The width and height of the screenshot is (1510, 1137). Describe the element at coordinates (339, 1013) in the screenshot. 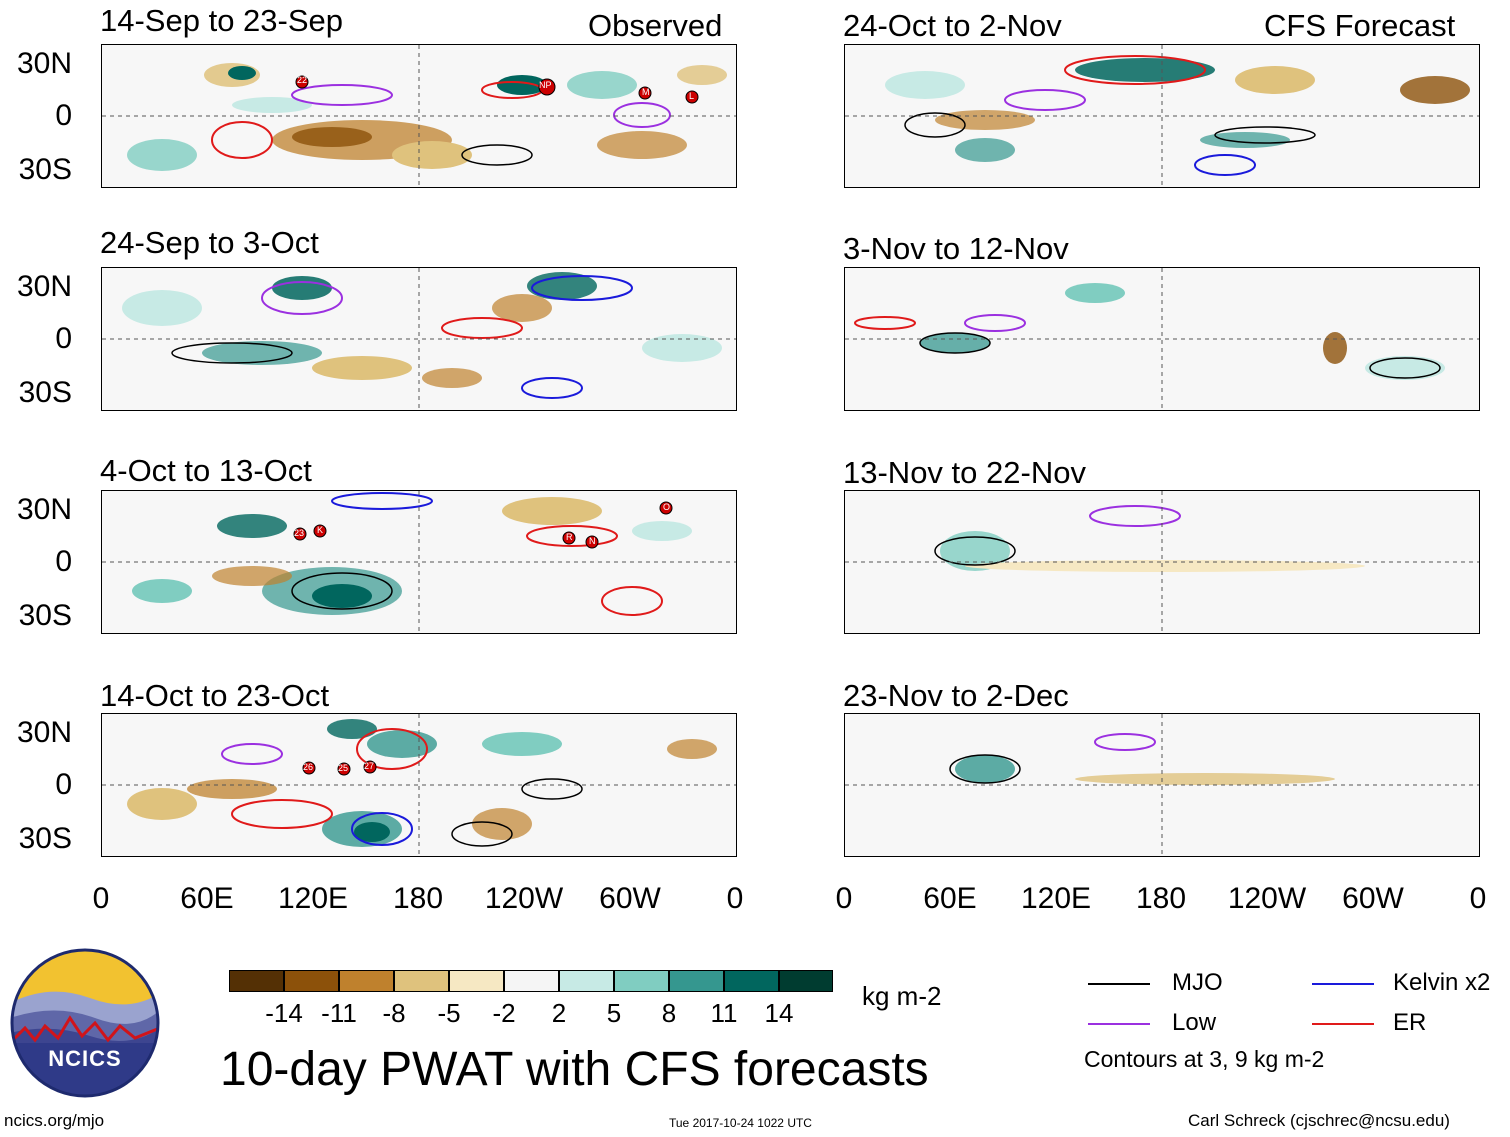

I see `colorbar-tick-label: -11` at that location.